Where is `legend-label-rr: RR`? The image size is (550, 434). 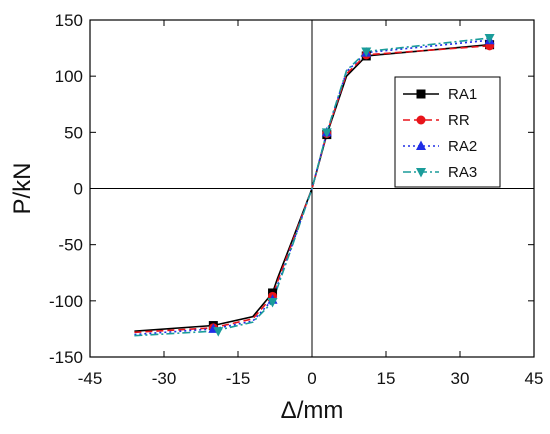
legend-label-rr: RR is located at coordinates (459, 120).